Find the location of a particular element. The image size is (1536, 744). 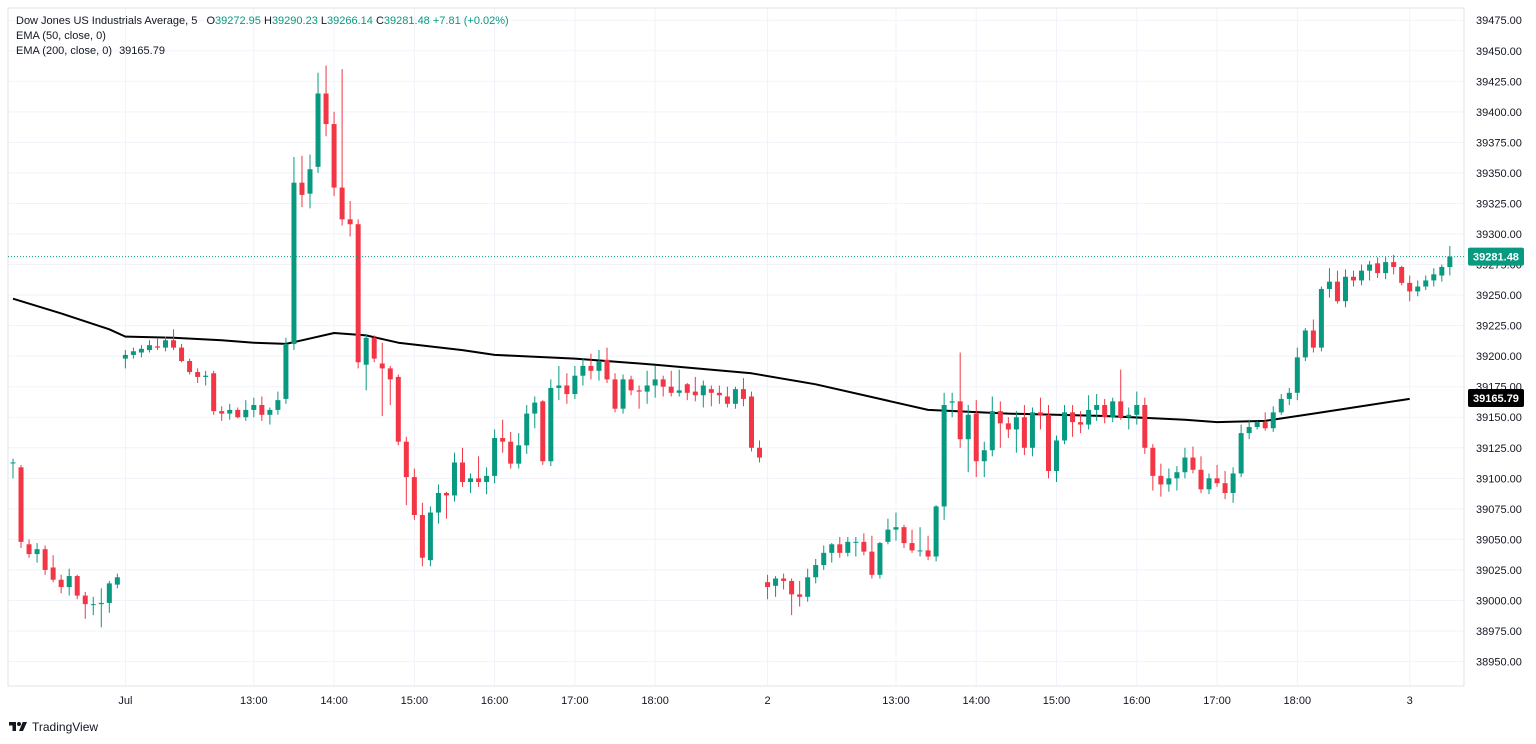

ema50-legend: EMA (50, close, 0) is located at coordinates (262, 36).